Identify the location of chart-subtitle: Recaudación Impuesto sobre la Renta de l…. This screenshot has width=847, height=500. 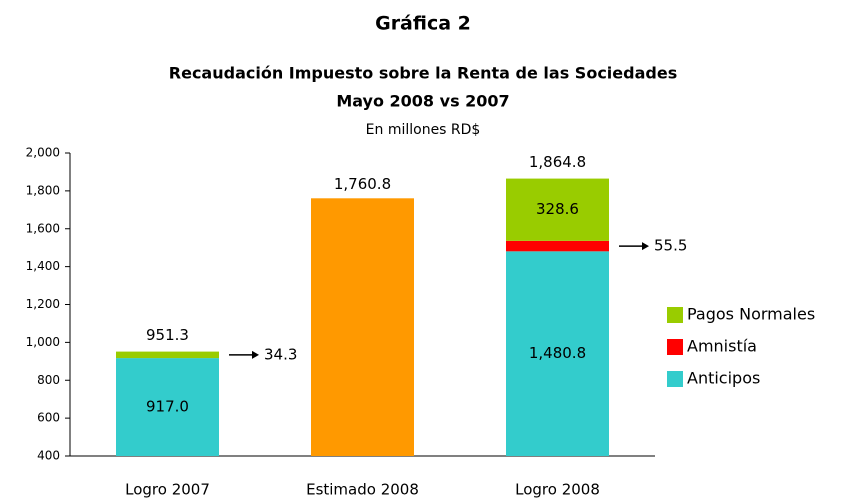
(423, 73).